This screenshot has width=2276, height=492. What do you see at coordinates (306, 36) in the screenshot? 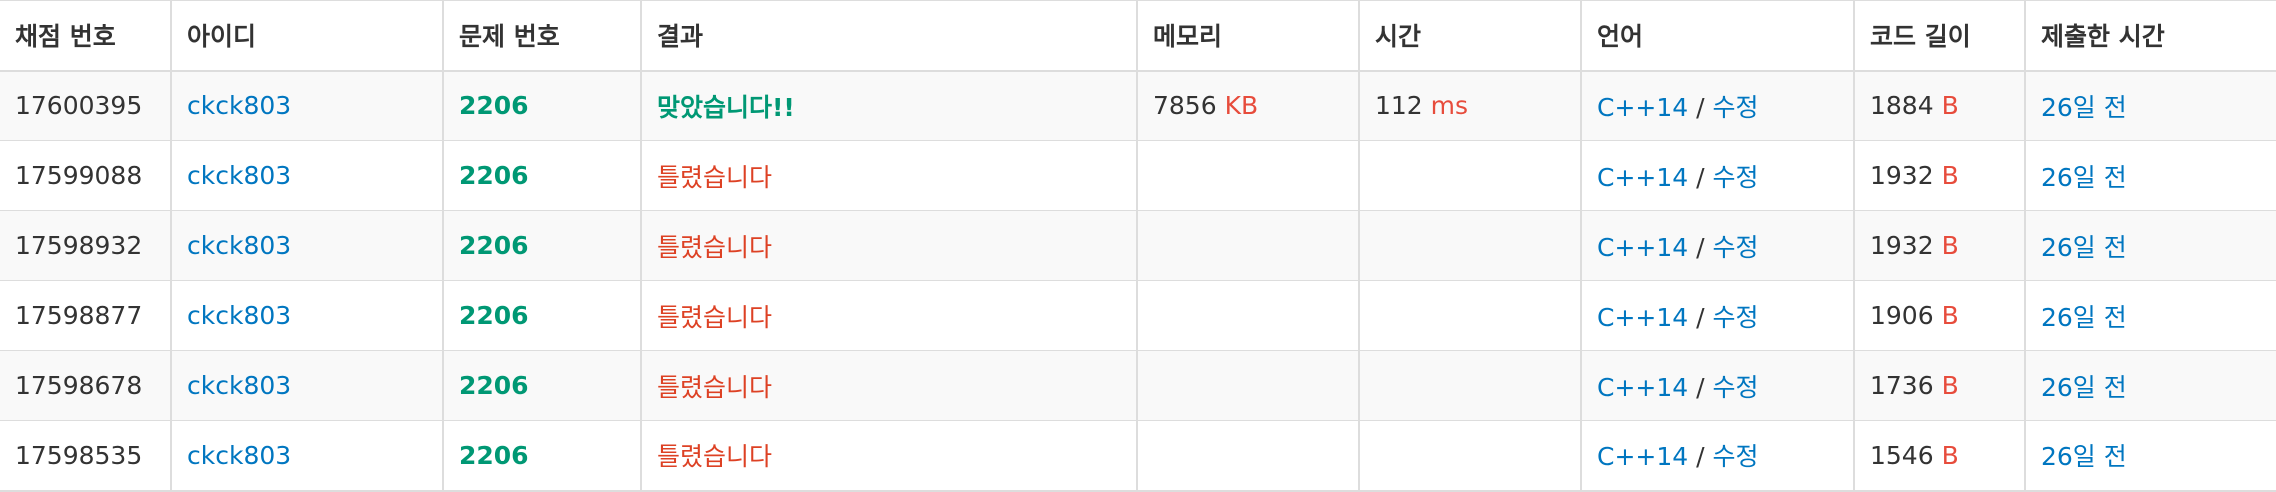
I see `header-user-id: 아이디` at bounding box center [306, 36].